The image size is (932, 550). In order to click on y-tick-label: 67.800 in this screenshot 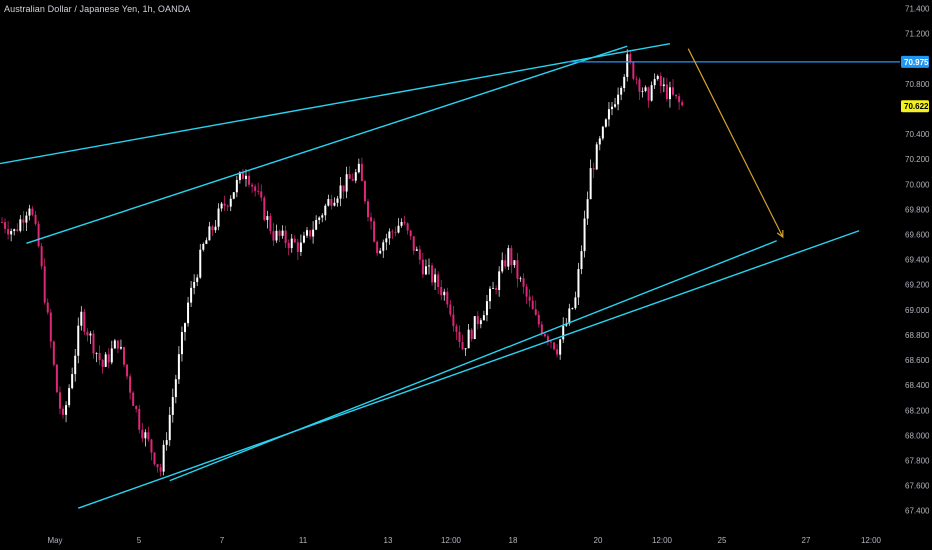, I will do `click(917, 461)`.